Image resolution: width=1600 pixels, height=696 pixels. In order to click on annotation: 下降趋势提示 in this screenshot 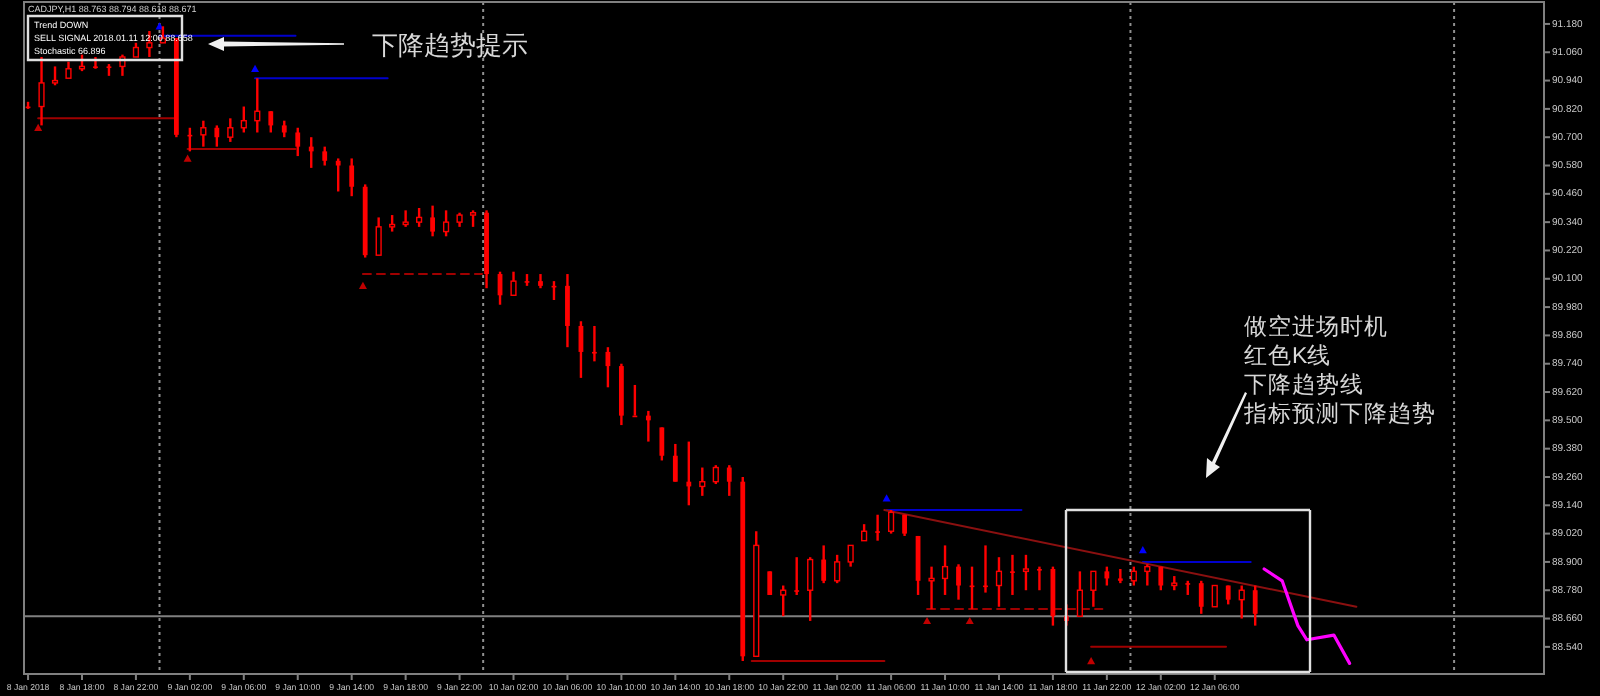, I will do `click(450, 45)`.